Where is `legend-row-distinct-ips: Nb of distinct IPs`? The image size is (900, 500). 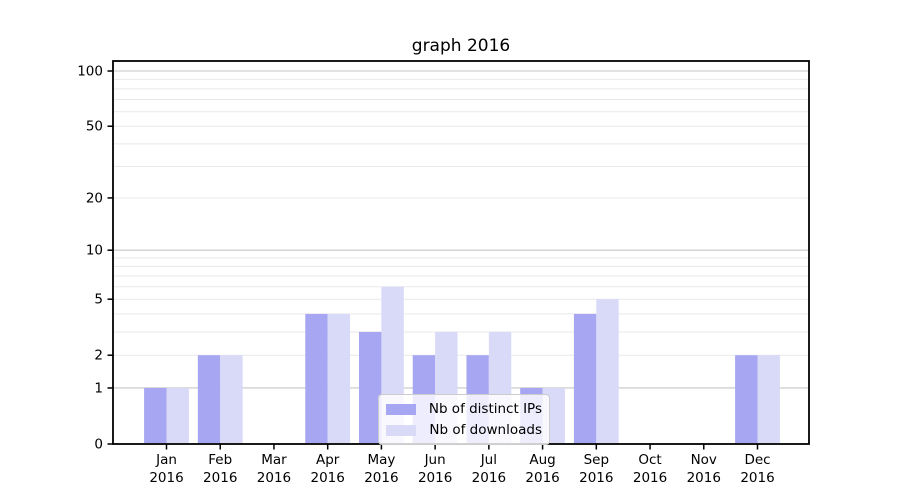
legend-row-distinct-ips: Nb of distinct IPs is located at coordinates (464, 409).